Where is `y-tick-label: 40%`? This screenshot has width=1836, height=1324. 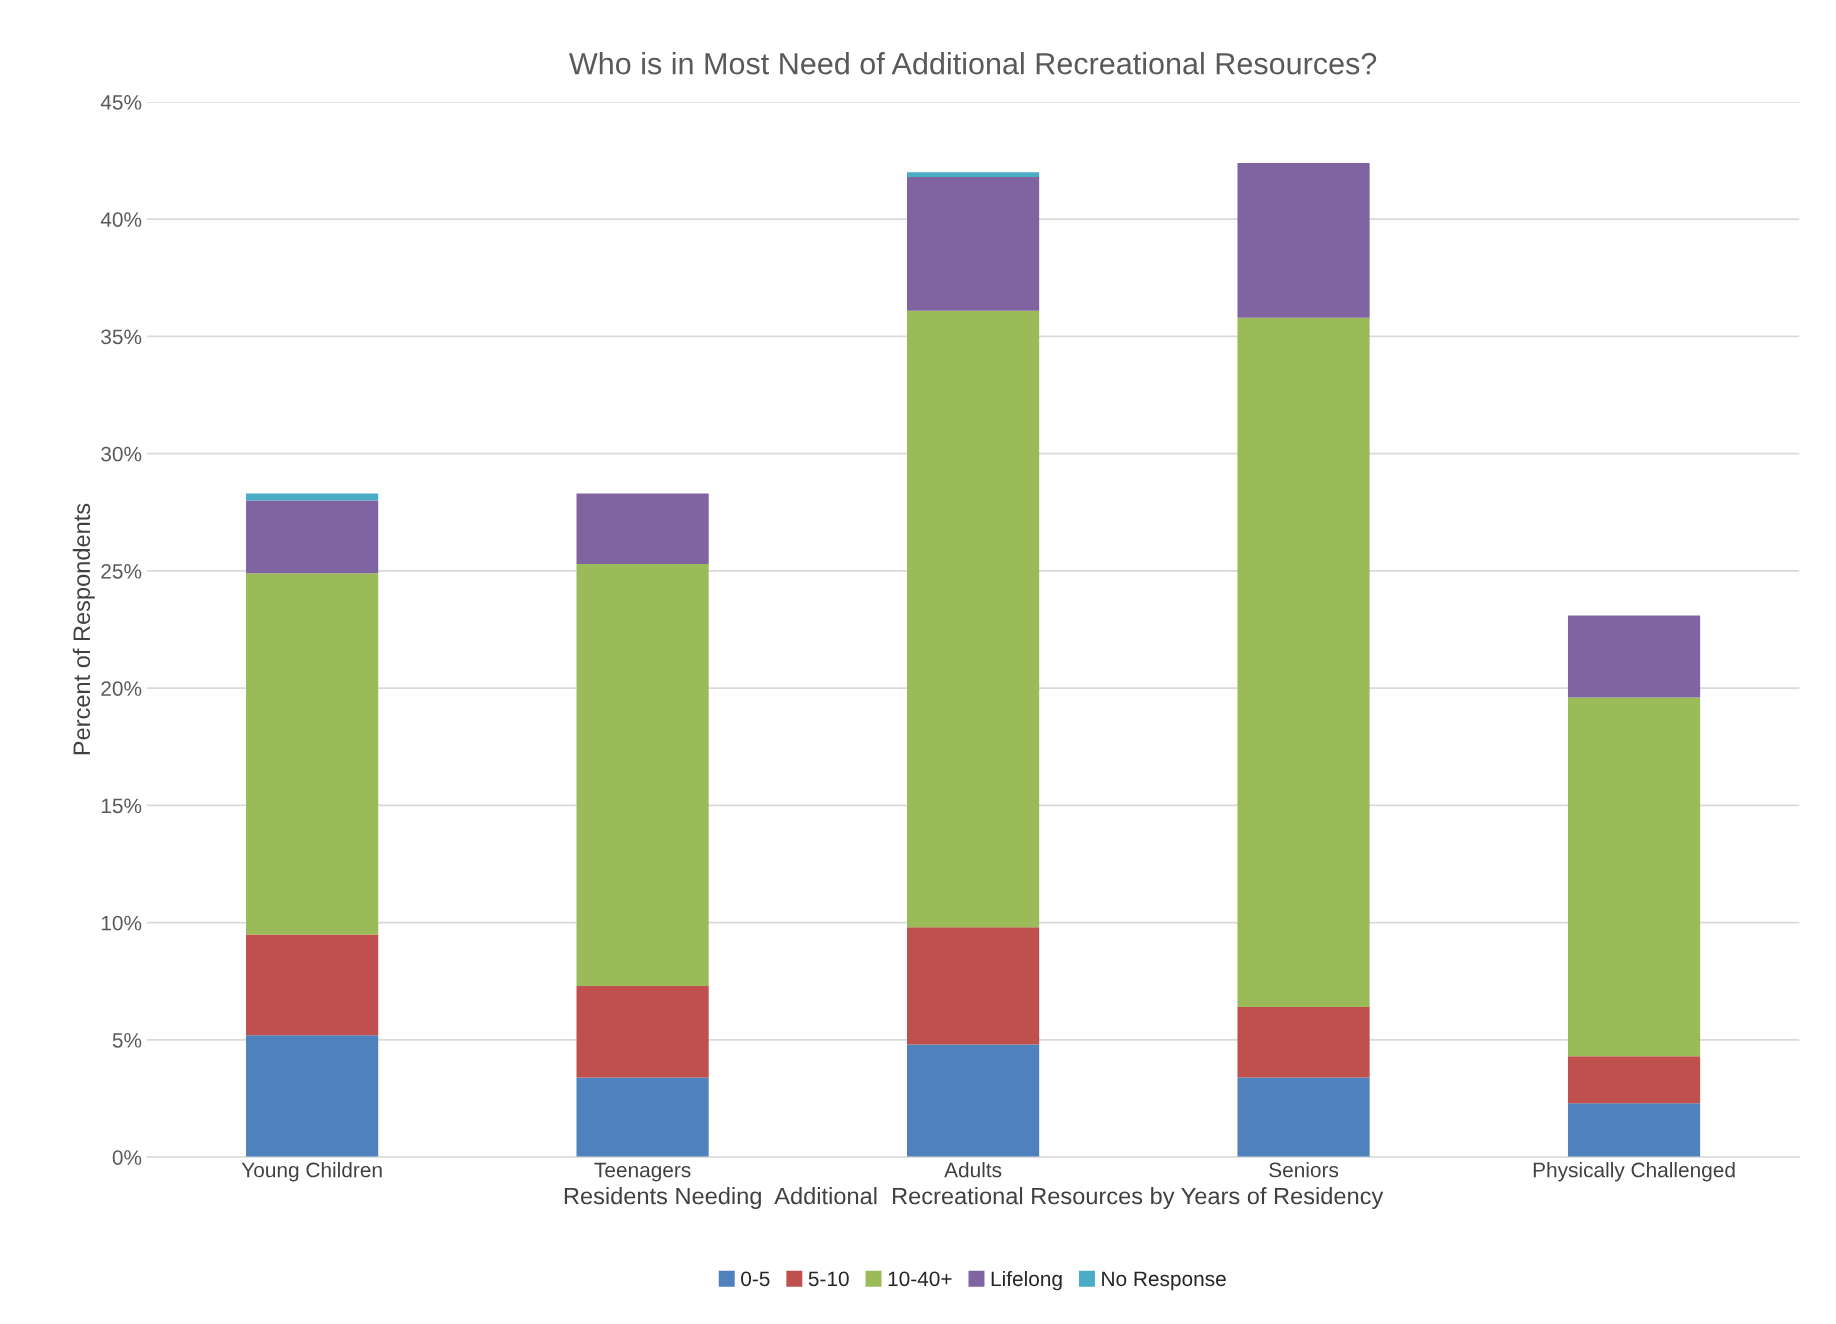
y-tick-label: 40% is located at coordinates (121, 219).